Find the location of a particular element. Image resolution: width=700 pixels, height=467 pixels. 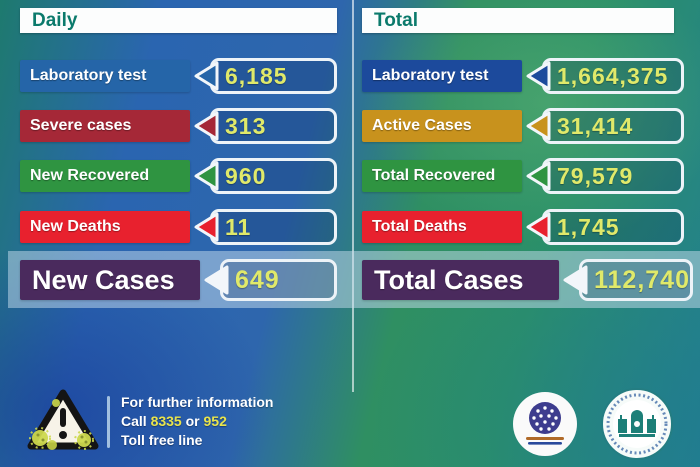

stat-value: 31,414 is located at coordinates (595, 125).